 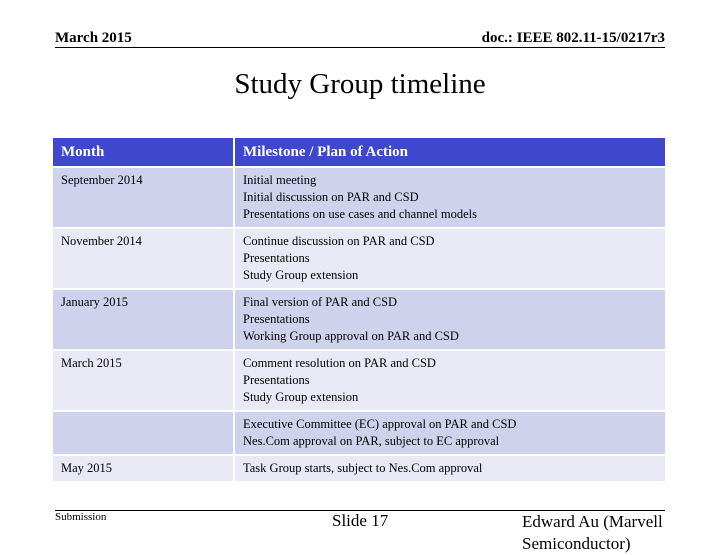 What do you see at coordinates (360, 84) in the screenshot?
I see `slide-title: Study Group timeline` at bounding box center [360, 84].